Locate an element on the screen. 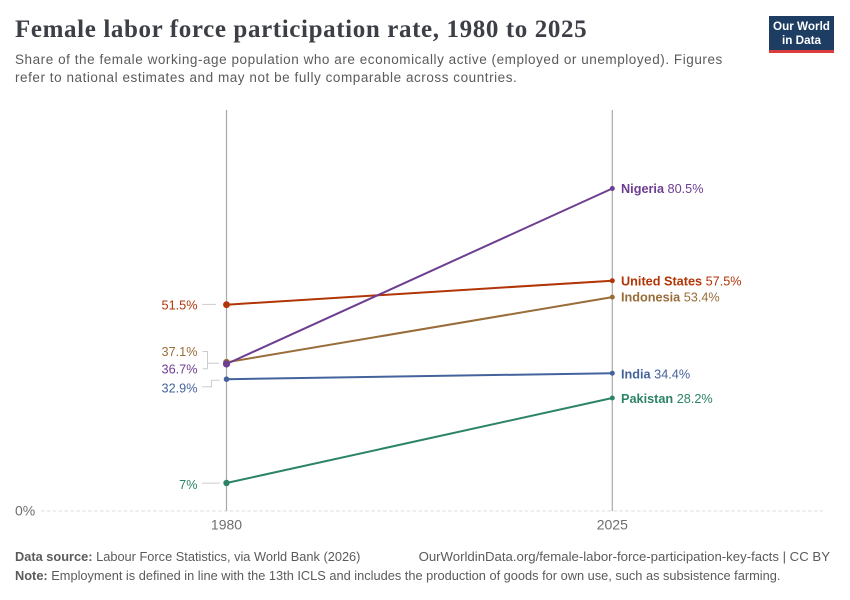 The image size is (850, 600). svg-text: India 34.4% is located at coordinates (655, 374).